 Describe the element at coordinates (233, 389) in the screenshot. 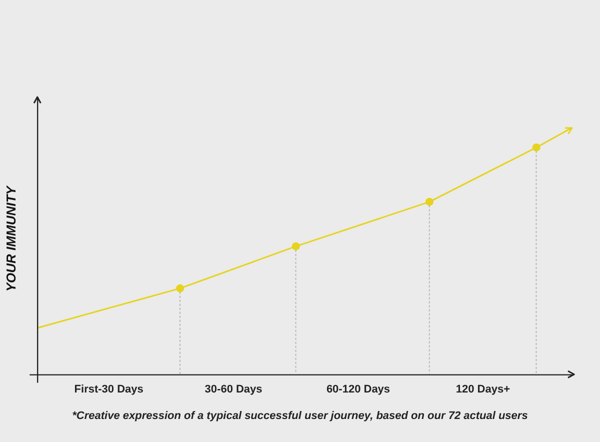

I see `x-tick-label: 30-60 Days` at that location.